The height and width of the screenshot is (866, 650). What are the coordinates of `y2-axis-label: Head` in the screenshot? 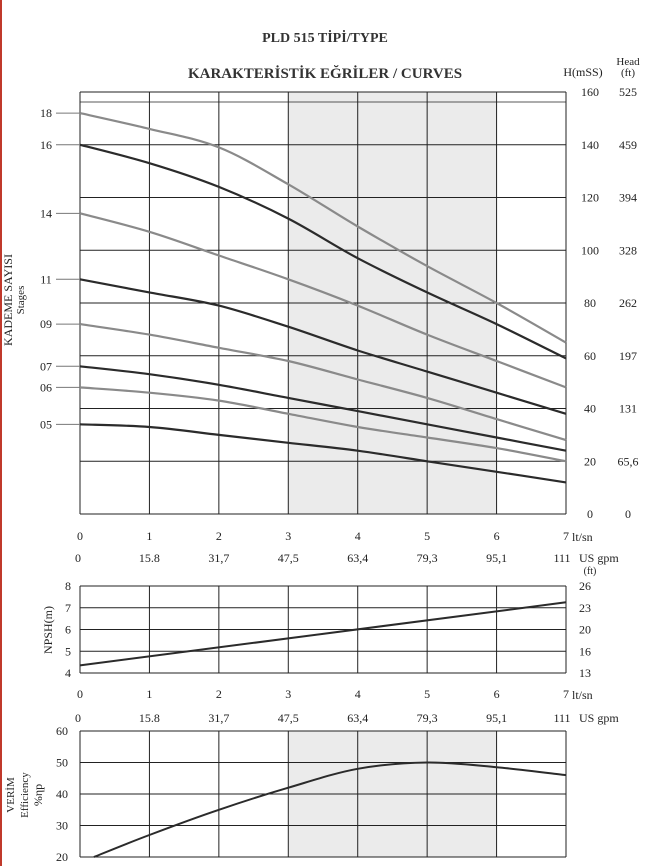 It's located at (628, 62).